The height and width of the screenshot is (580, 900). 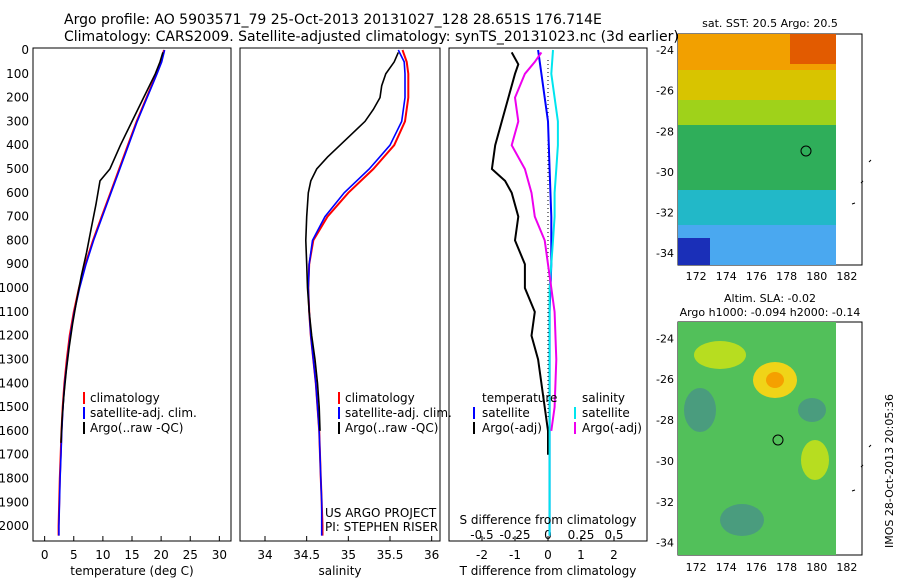 What do you see at coordinates (548, 535) in the screenshot?
I see `x-top-tick-label: 0` at bounding box center [548, 535].